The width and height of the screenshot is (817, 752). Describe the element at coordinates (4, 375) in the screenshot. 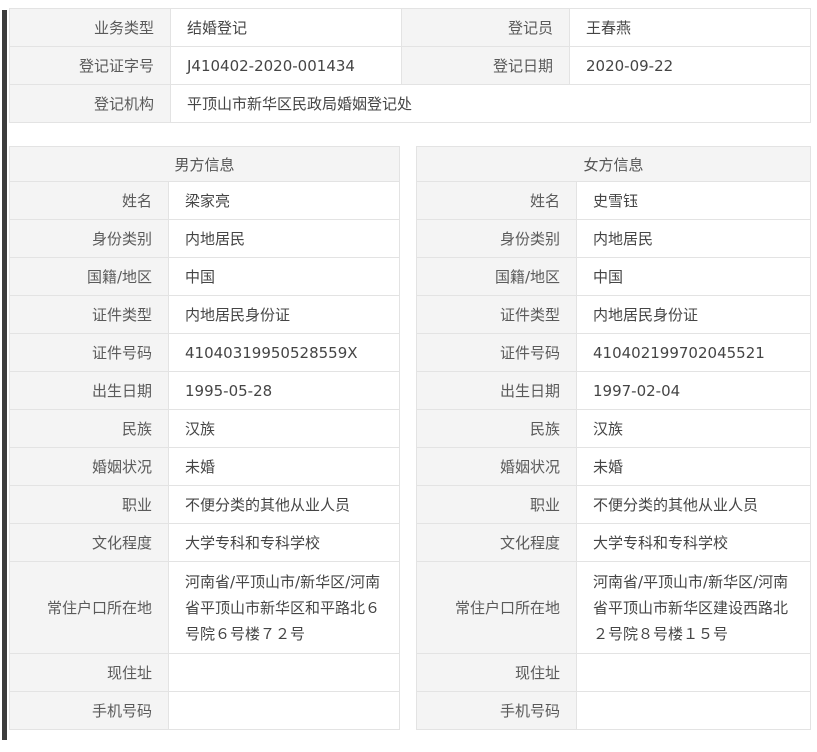

I see `left-edge-strip` at that location.